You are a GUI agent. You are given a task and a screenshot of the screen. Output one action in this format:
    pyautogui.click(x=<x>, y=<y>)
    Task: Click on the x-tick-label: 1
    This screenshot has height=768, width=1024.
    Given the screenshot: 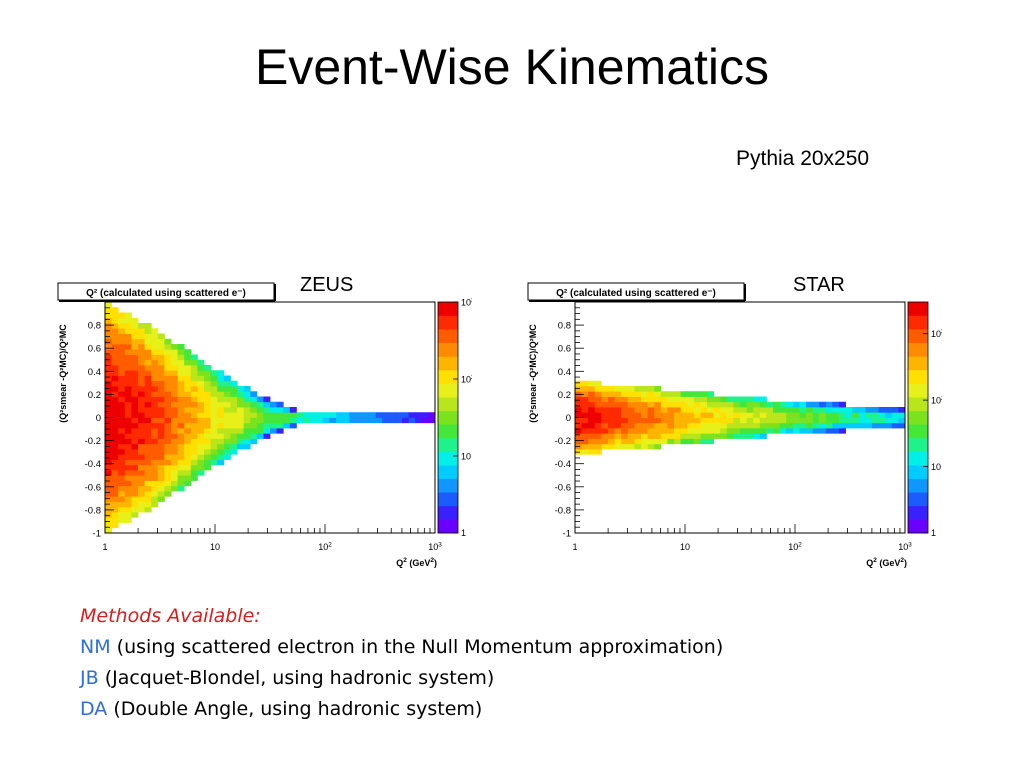 What is the action you would take?
    pyautogui.click(x=574, y=547)
    